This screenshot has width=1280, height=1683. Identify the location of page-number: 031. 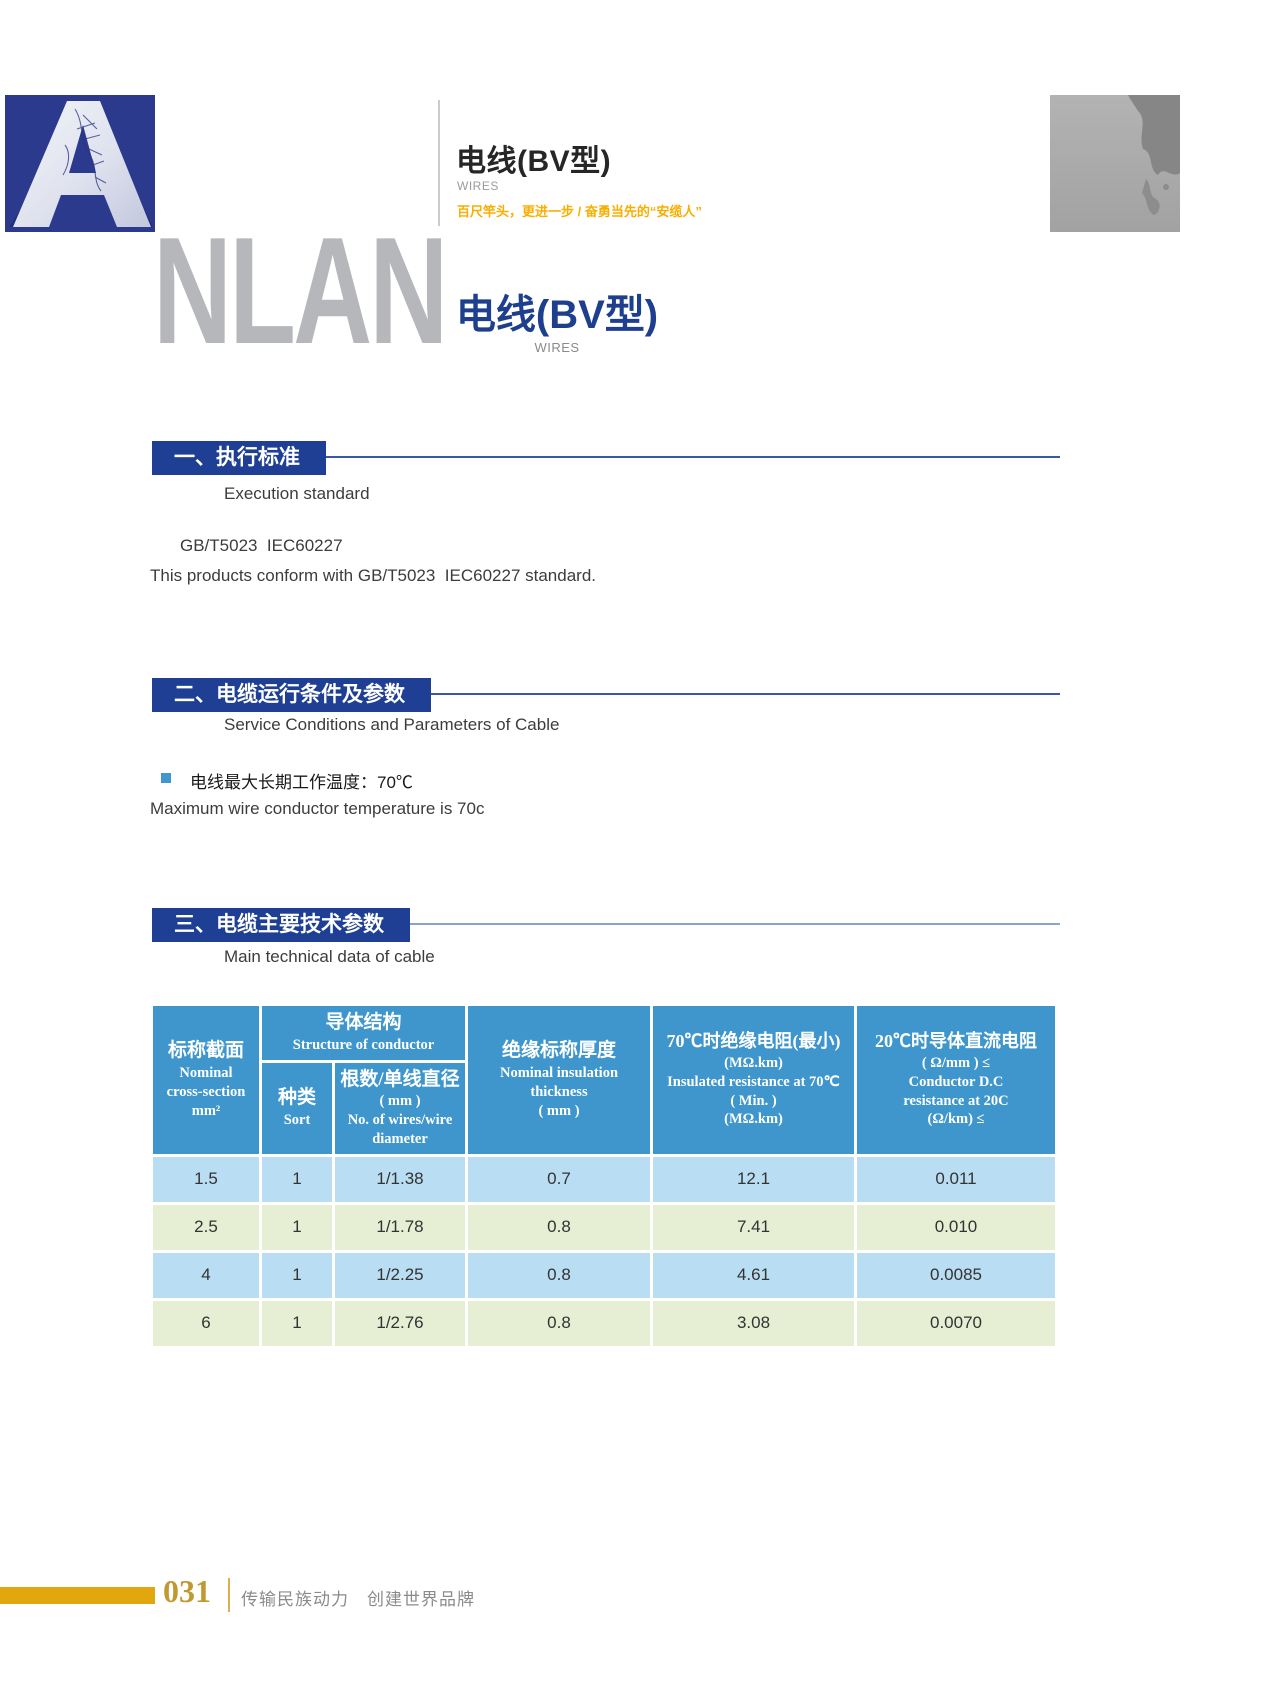
(187, 1591).